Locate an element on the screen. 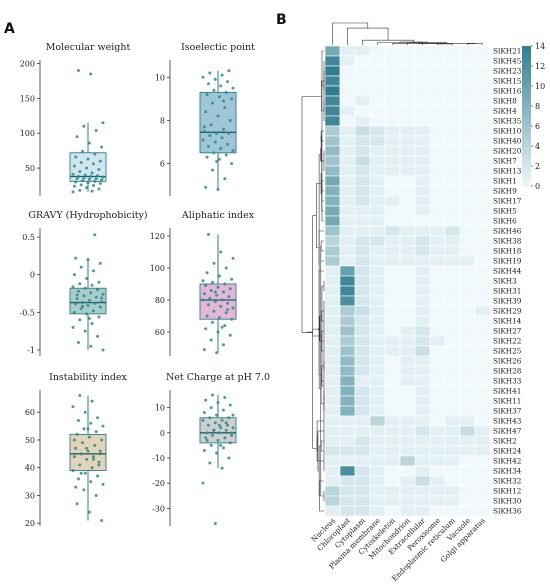 The image size is (550, 587). y-tick-label: 6 is located at coordinates (162, 164).